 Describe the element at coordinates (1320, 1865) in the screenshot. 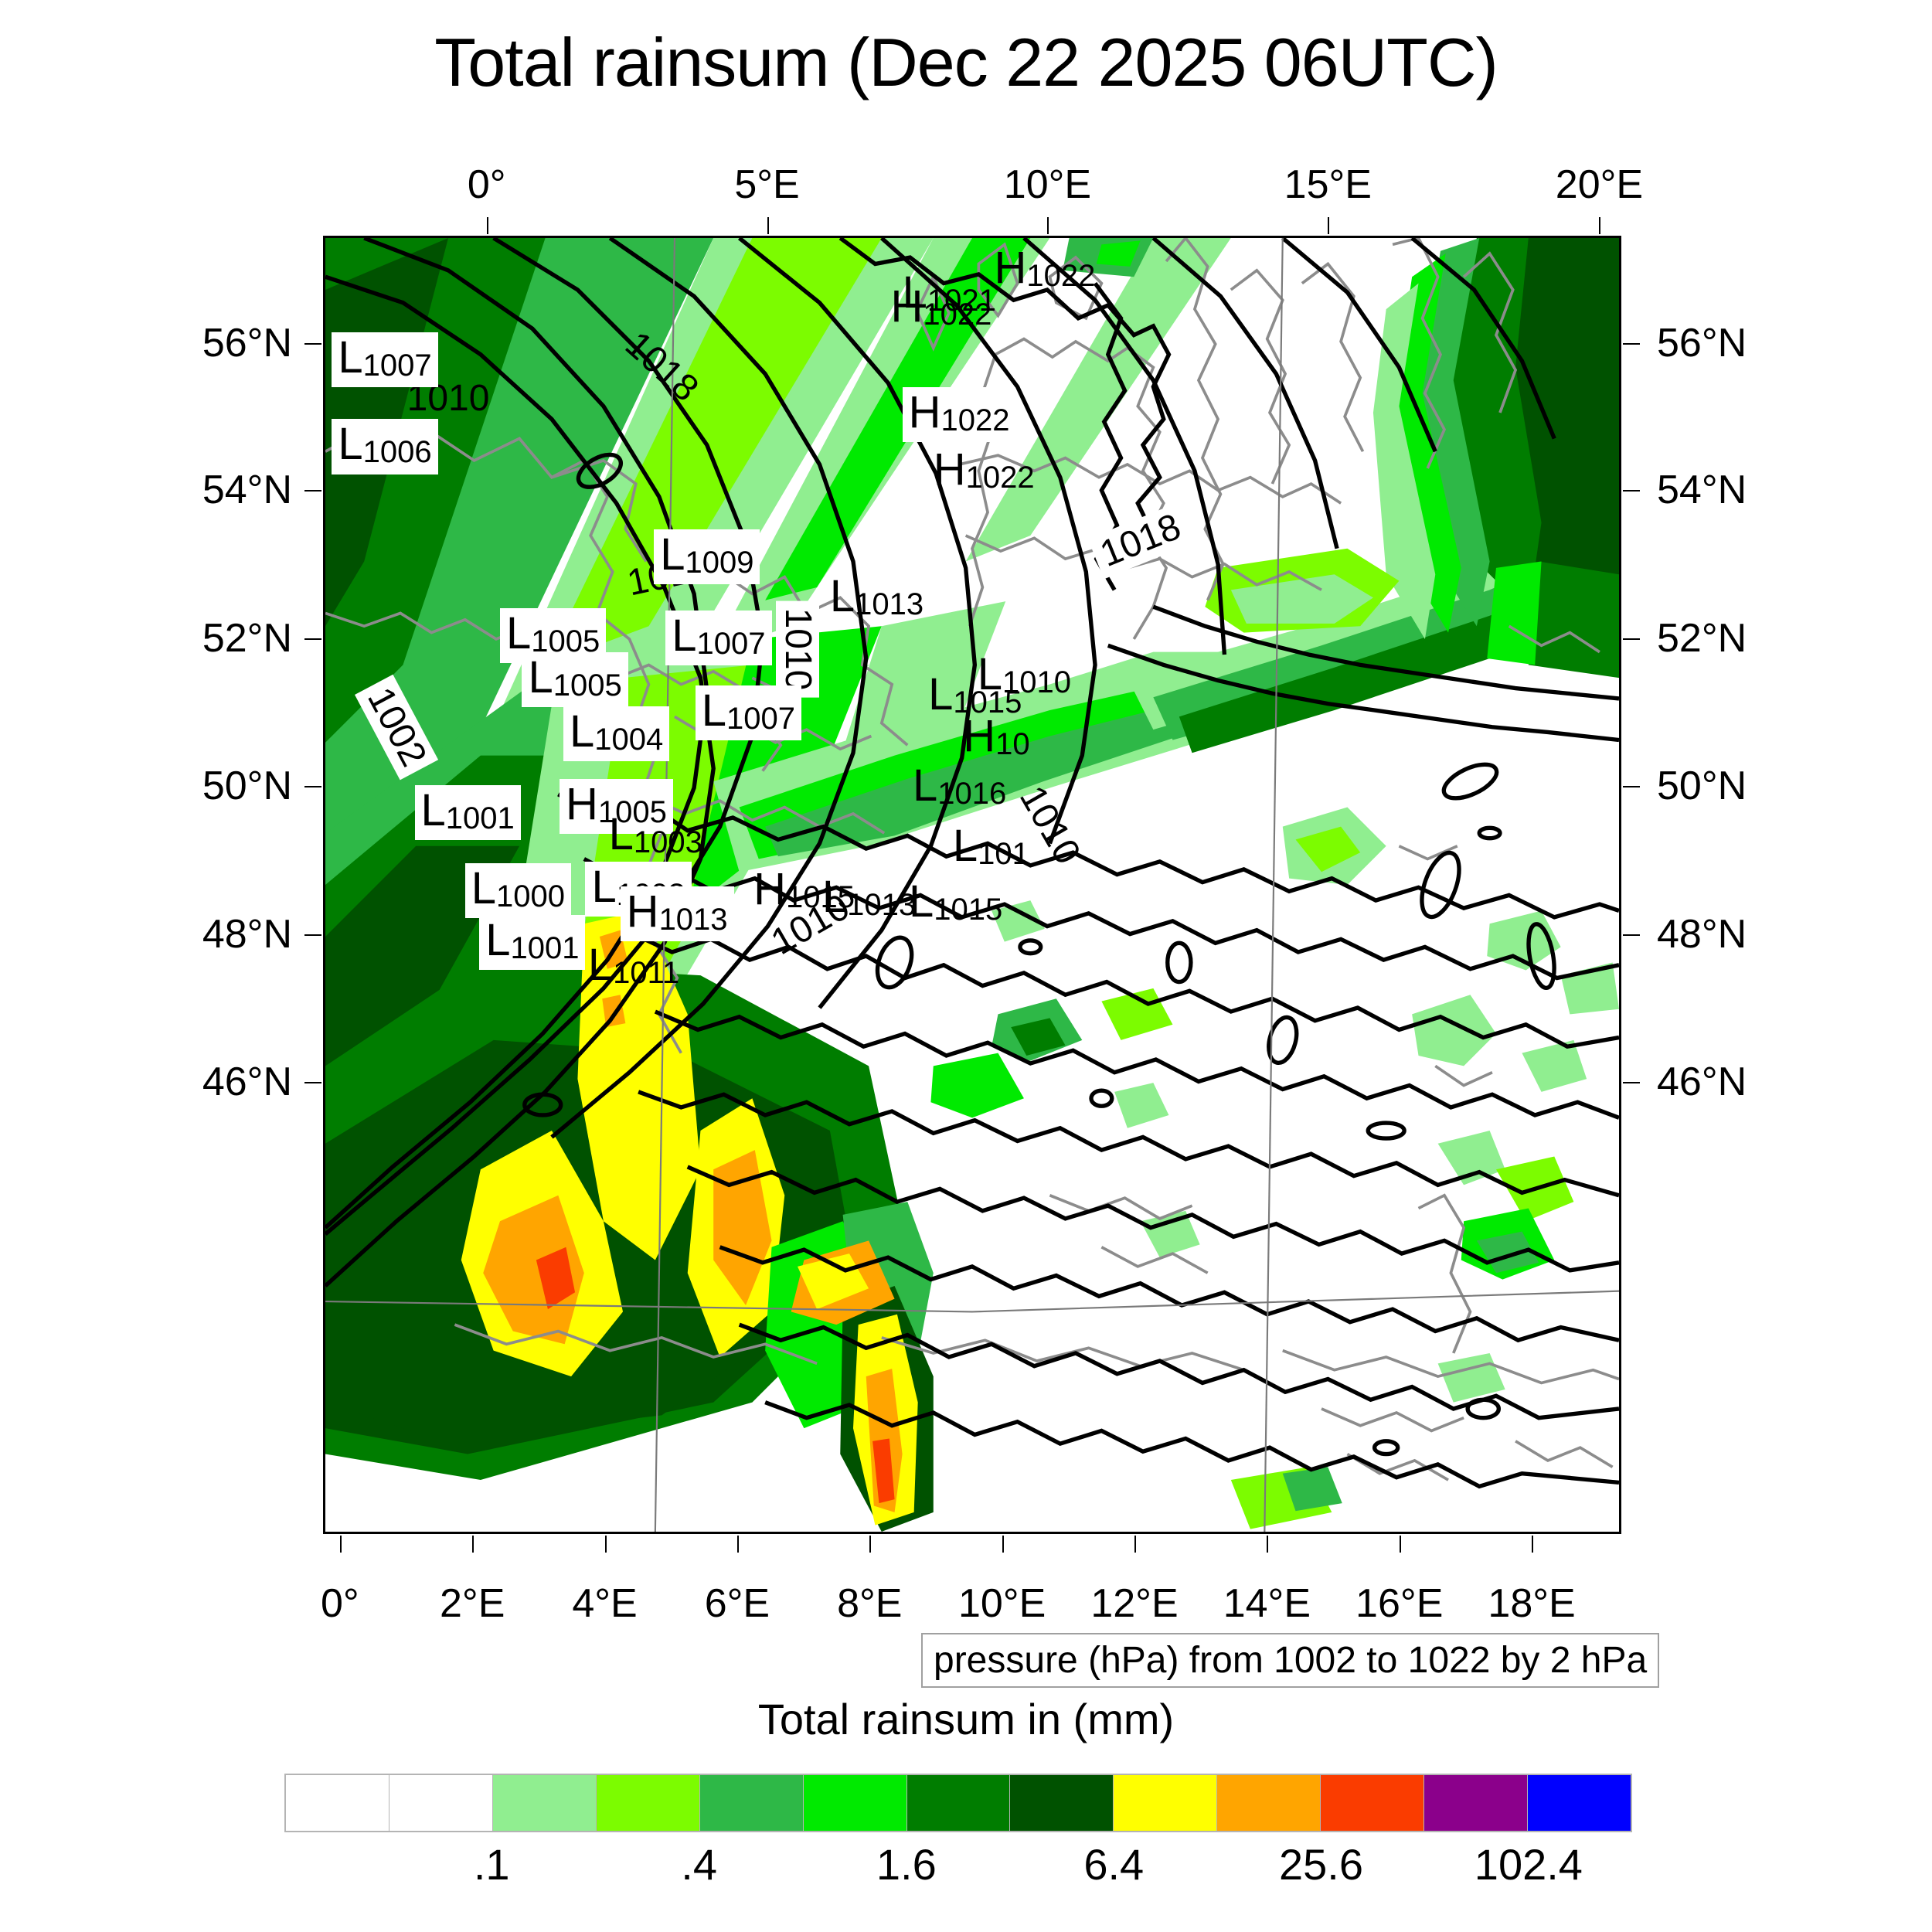

I see `colorbar-tick-label-4: 25.6` at that location.